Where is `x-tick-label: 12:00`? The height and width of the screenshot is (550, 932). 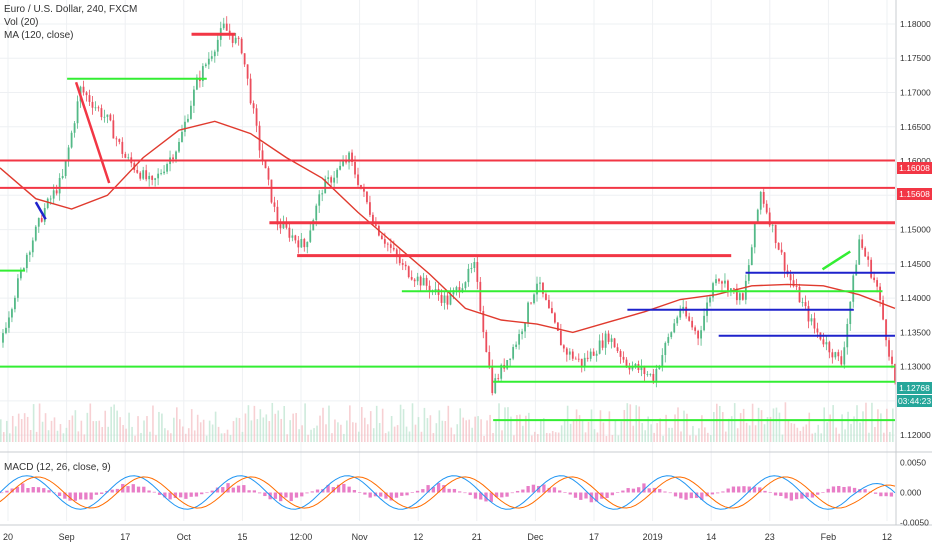
x-tick-label: 12:00 is located at coordinates (301, 537).